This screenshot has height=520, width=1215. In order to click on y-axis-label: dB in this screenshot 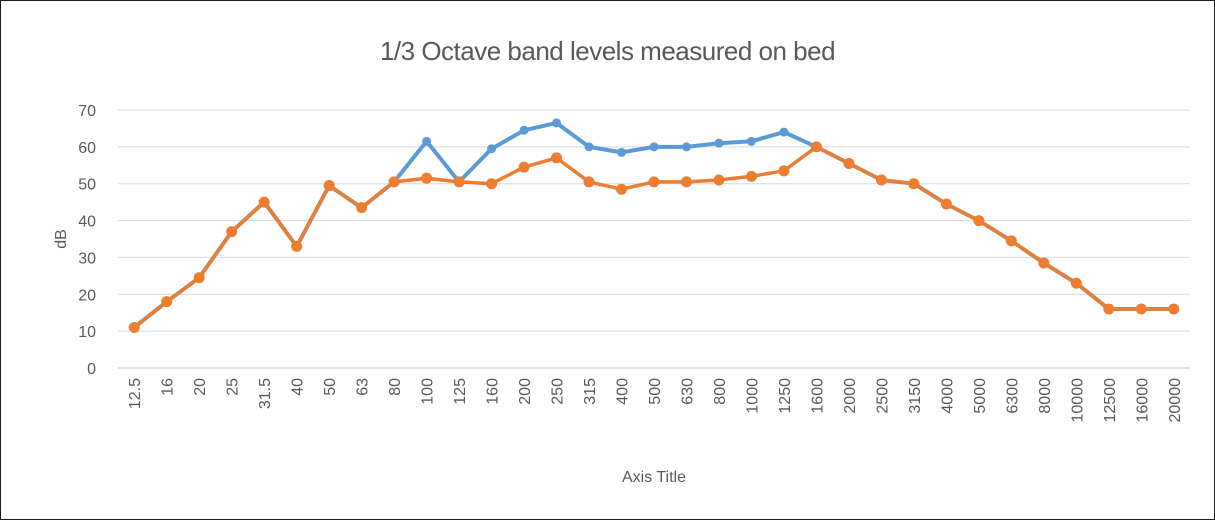, I will do `click(61, 239)`.